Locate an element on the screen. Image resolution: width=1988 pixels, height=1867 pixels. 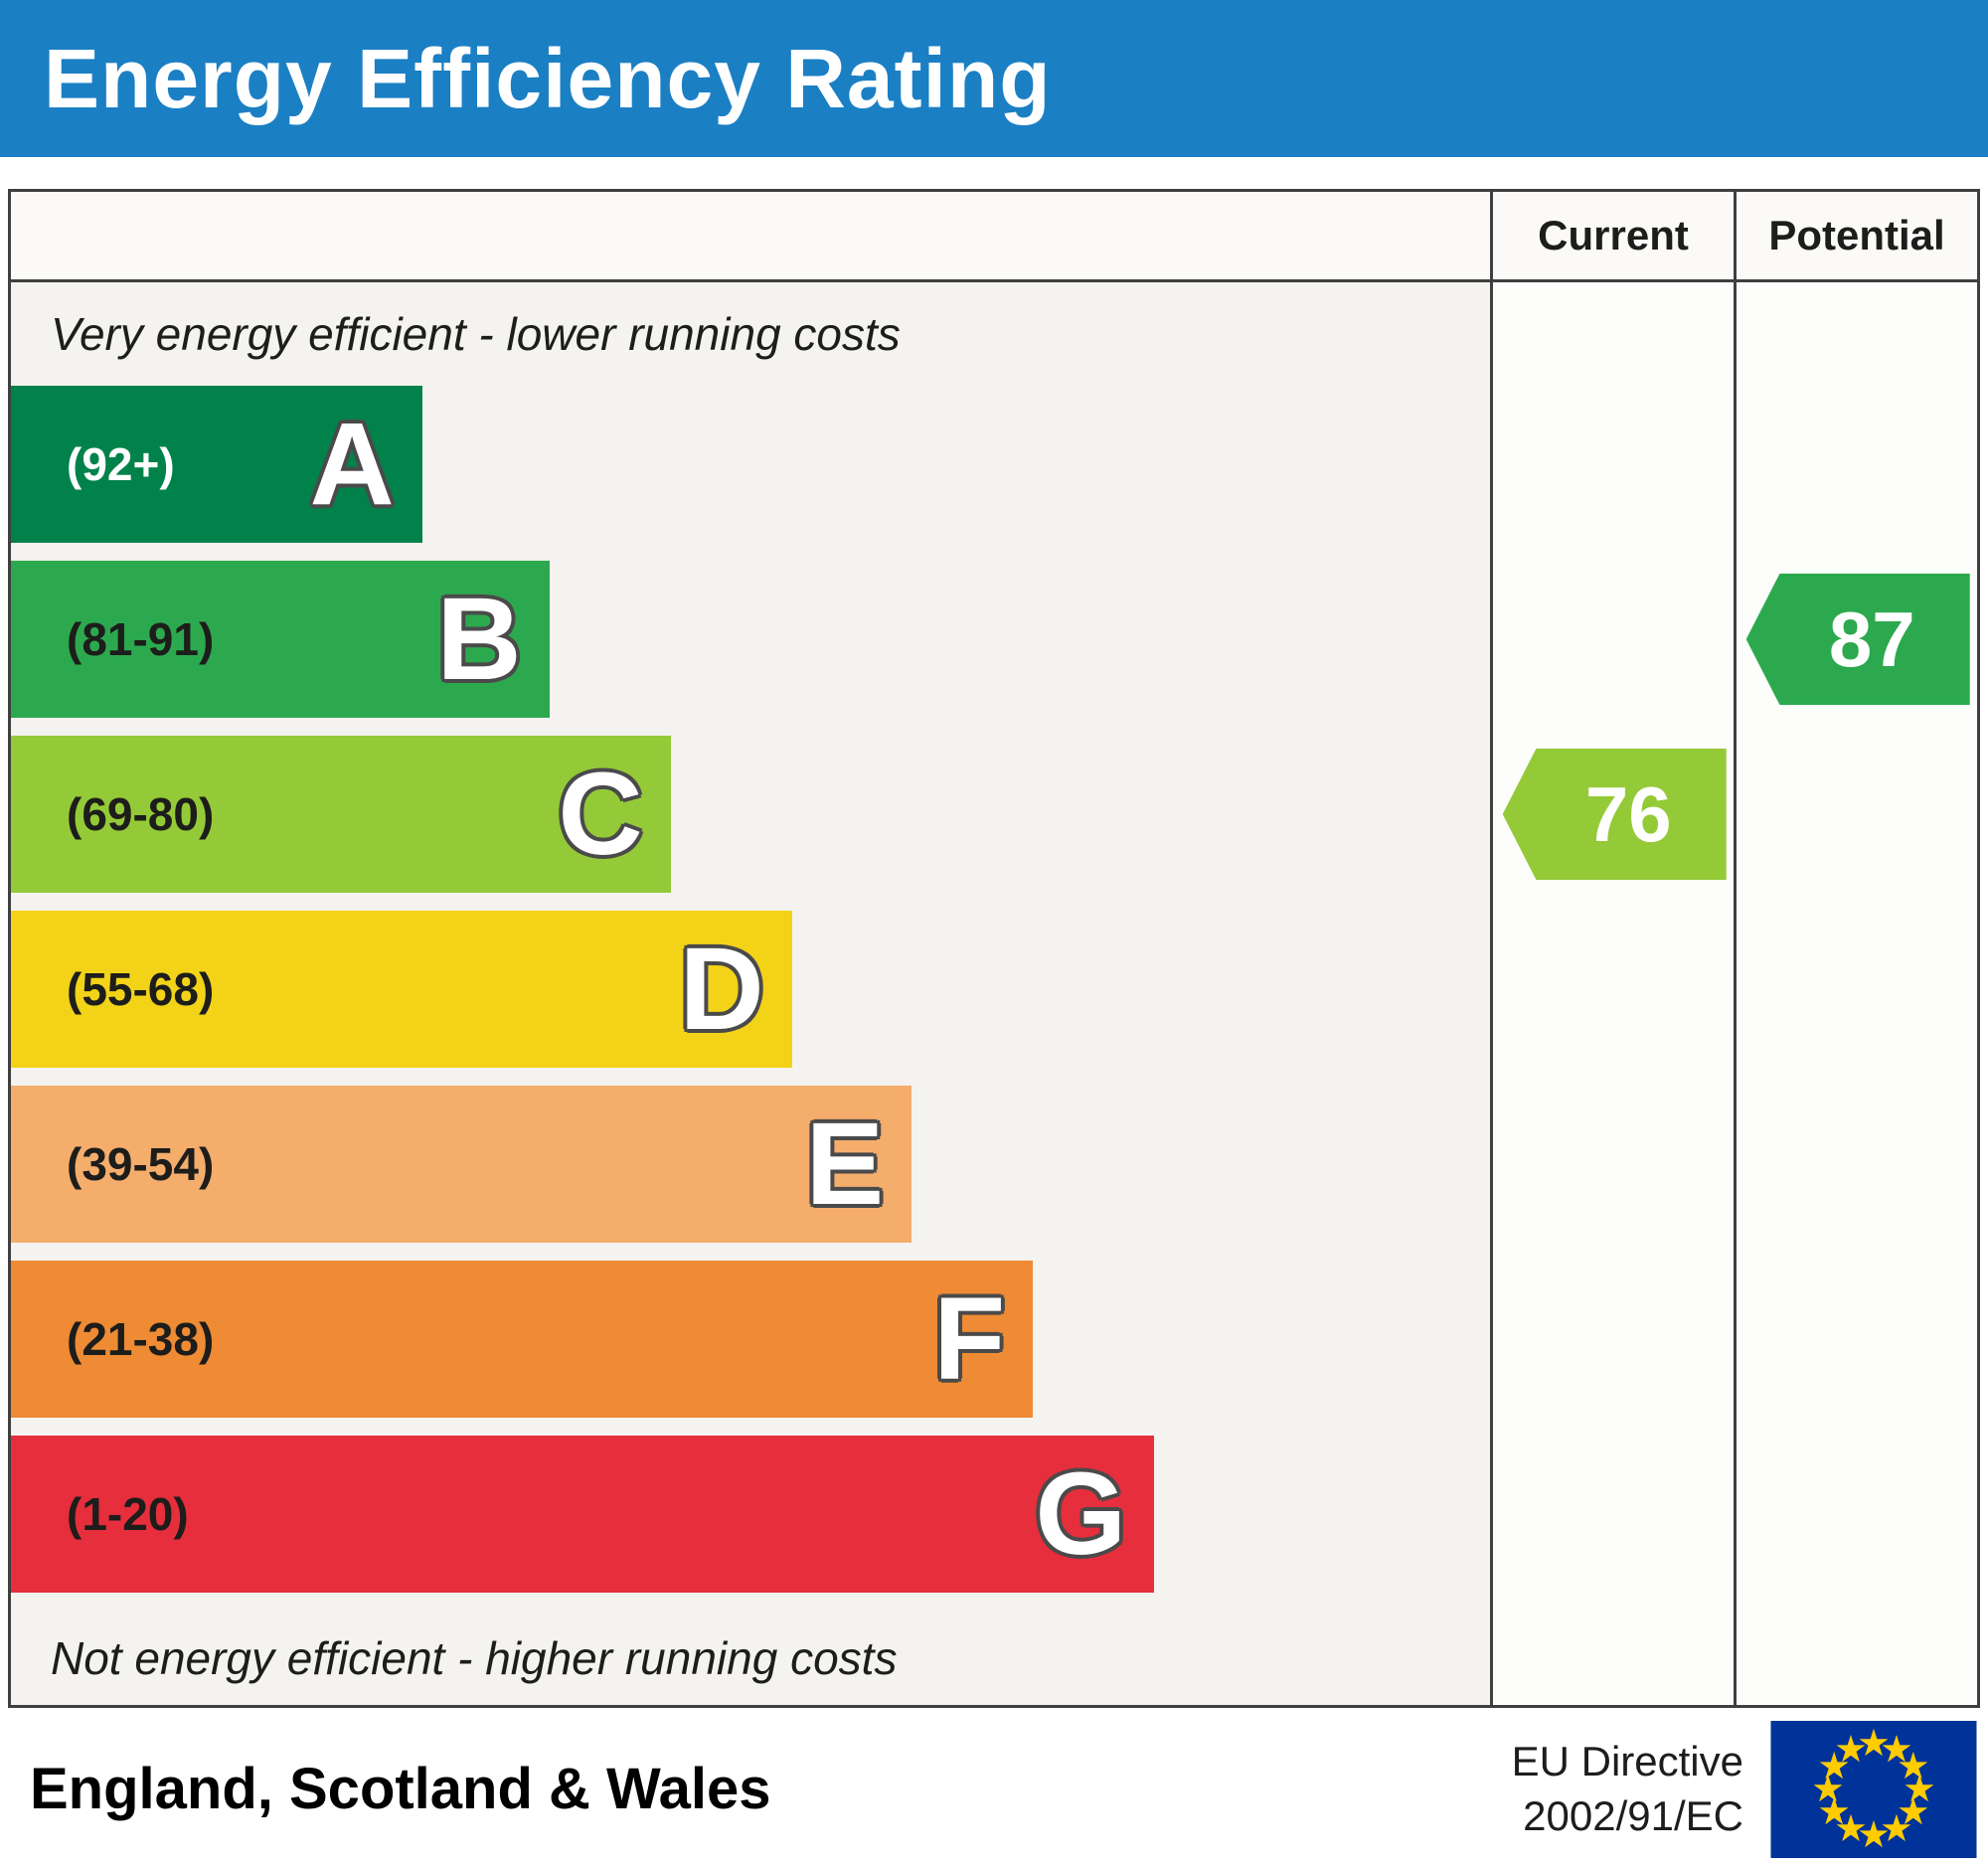
page-title: Energy Efficiency Rating is located at coordinates (548, 78).